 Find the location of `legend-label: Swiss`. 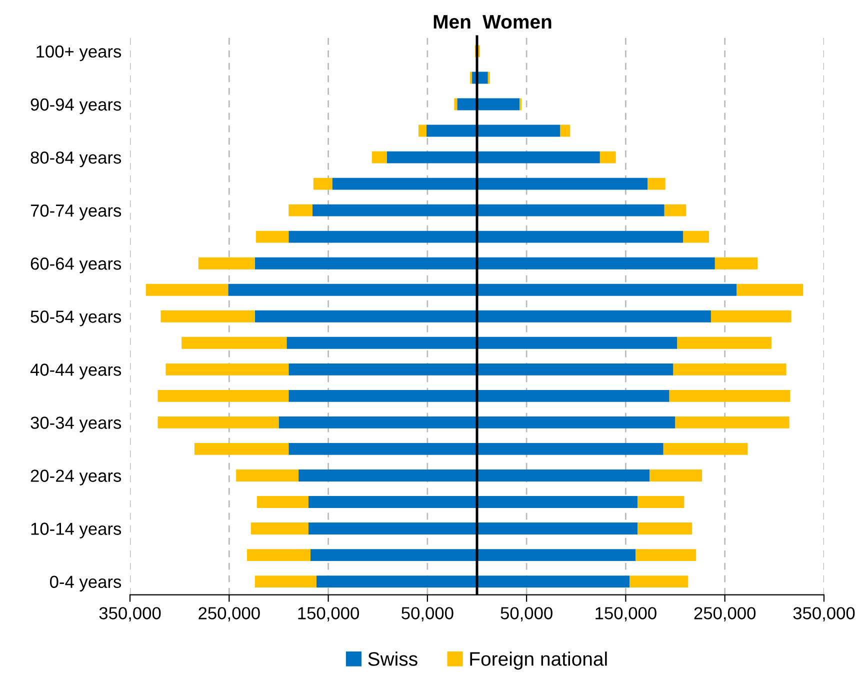

legend-label: Swiss is located at coordinates (393, 659).